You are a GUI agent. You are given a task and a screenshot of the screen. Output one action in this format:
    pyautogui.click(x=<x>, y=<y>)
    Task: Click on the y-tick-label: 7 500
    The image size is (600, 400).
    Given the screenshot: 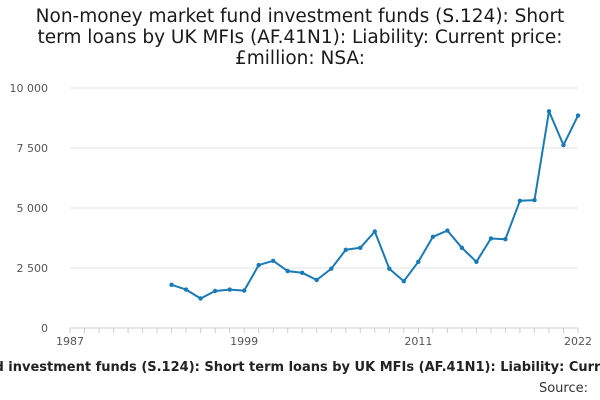 What is the action you would take?
    pyautogui.click(x=33, y=148)
    